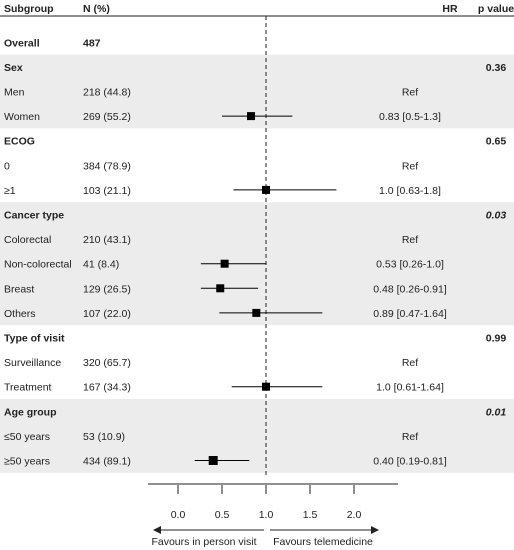 This screenshot has width=514, height=550. What do you see at coordinates (211, 240) in the screenshot?
I see `subgroup-row: Colorectal 210 (43.1) Ref` at bounding box center [211, 240].